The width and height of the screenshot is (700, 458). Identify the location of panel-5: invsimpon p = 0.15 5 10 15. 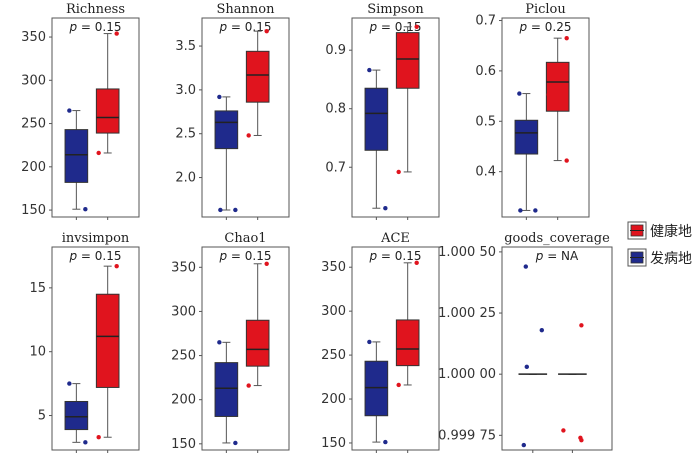
(84, 342).